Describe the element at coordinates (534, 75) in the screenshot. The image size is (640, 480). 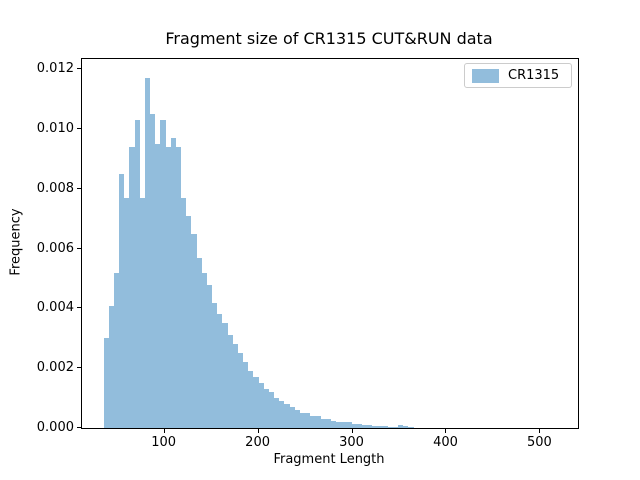
I see `legend-label: CR1315` at that location.